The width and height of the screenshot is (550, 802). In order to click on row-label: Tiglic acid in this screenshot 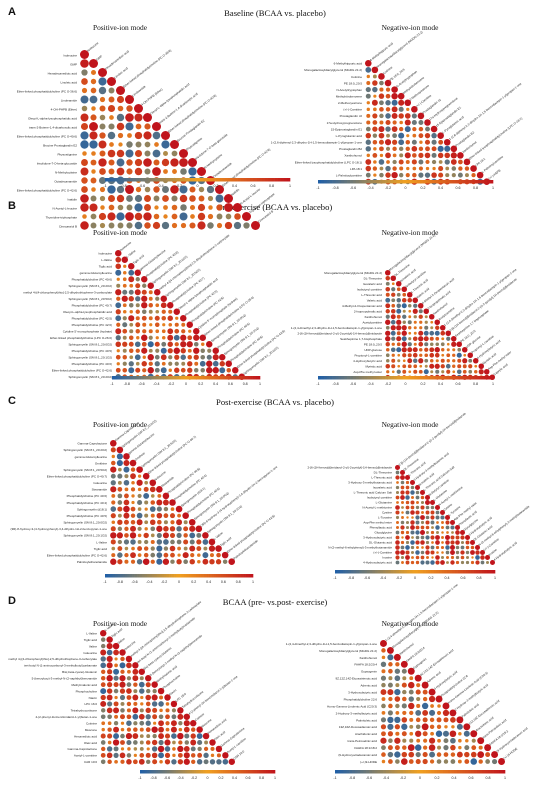, I will do `click(101, 549)`.